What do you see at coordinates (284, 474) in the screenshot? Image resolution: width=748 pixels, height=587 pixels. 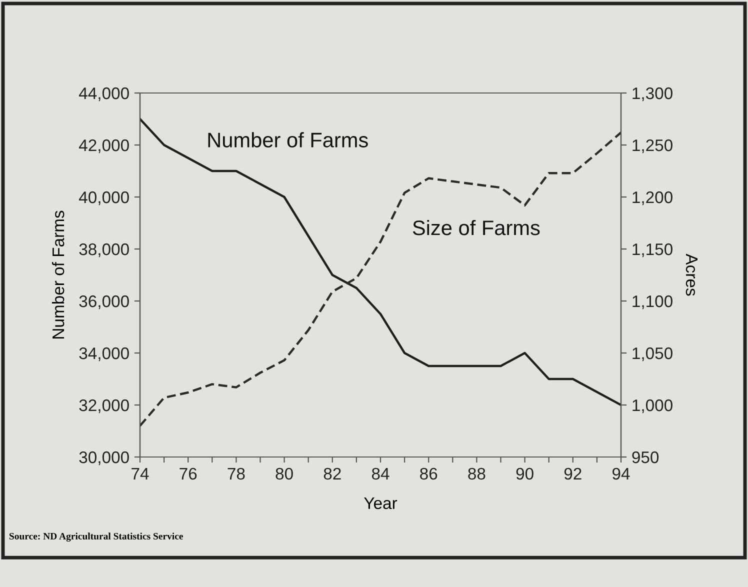 I see `x-tick-label: 80` at bounding box center [284, 474].